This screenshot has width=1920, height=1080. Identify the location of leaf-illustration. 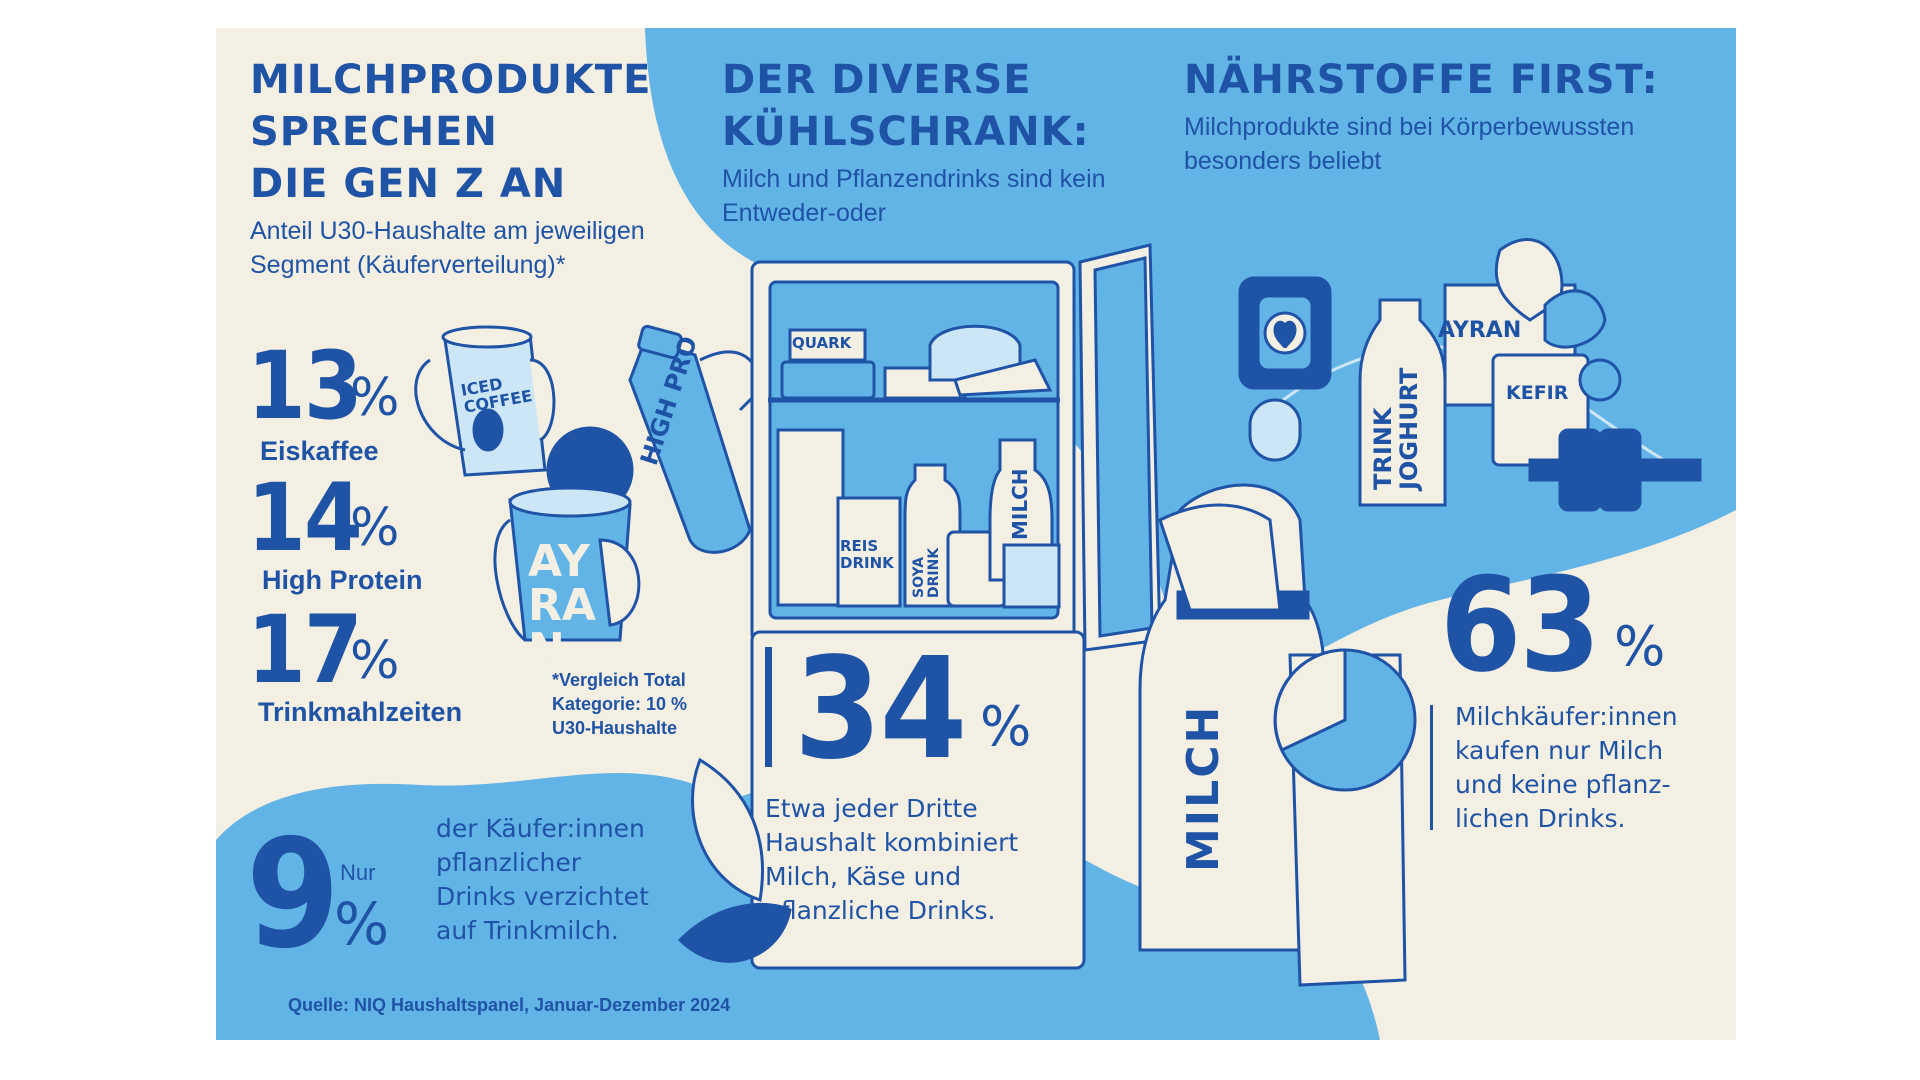
(734, 860).